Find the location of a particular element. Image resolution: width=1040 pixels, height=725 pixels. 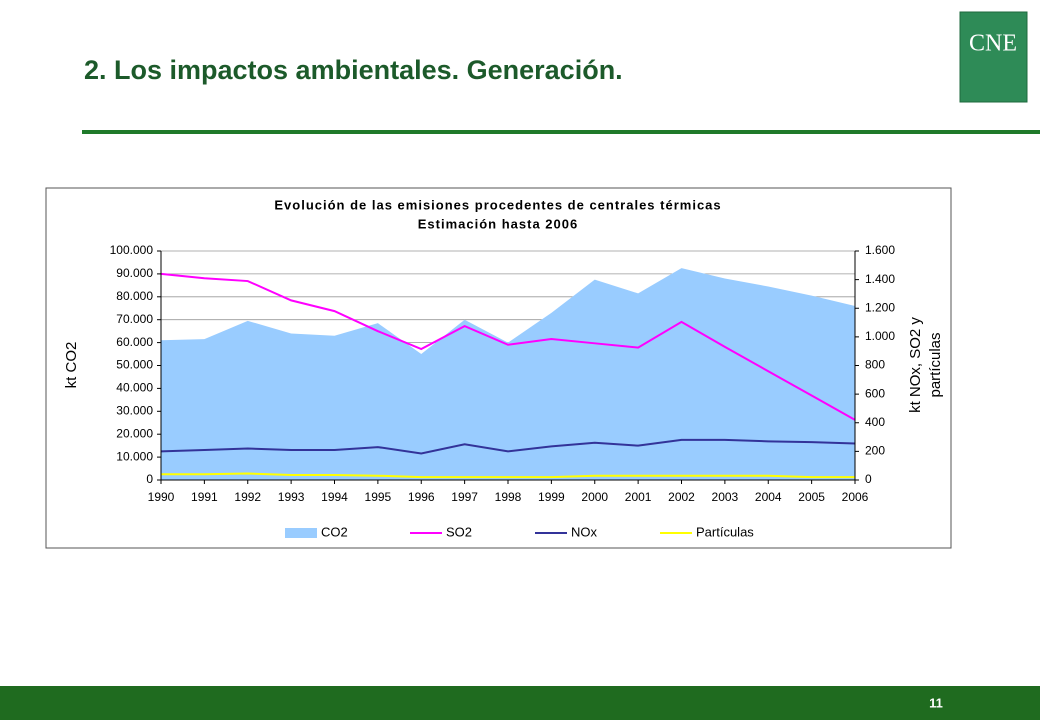

x-tick-label: 1999 is located at coordinates (551, 497).